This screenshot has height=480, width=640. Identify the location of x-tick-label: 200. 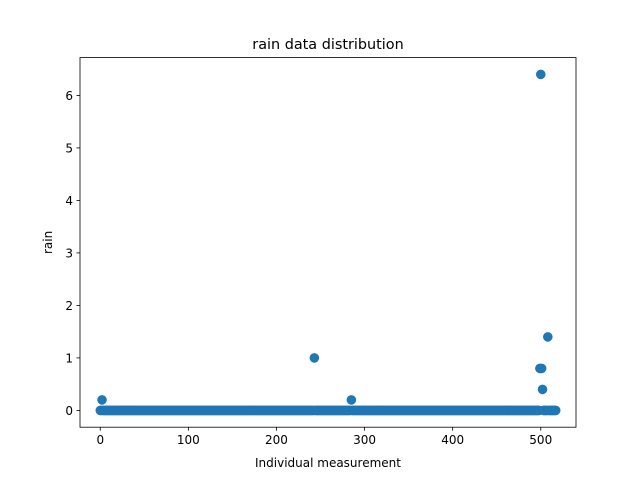
(276, 440).